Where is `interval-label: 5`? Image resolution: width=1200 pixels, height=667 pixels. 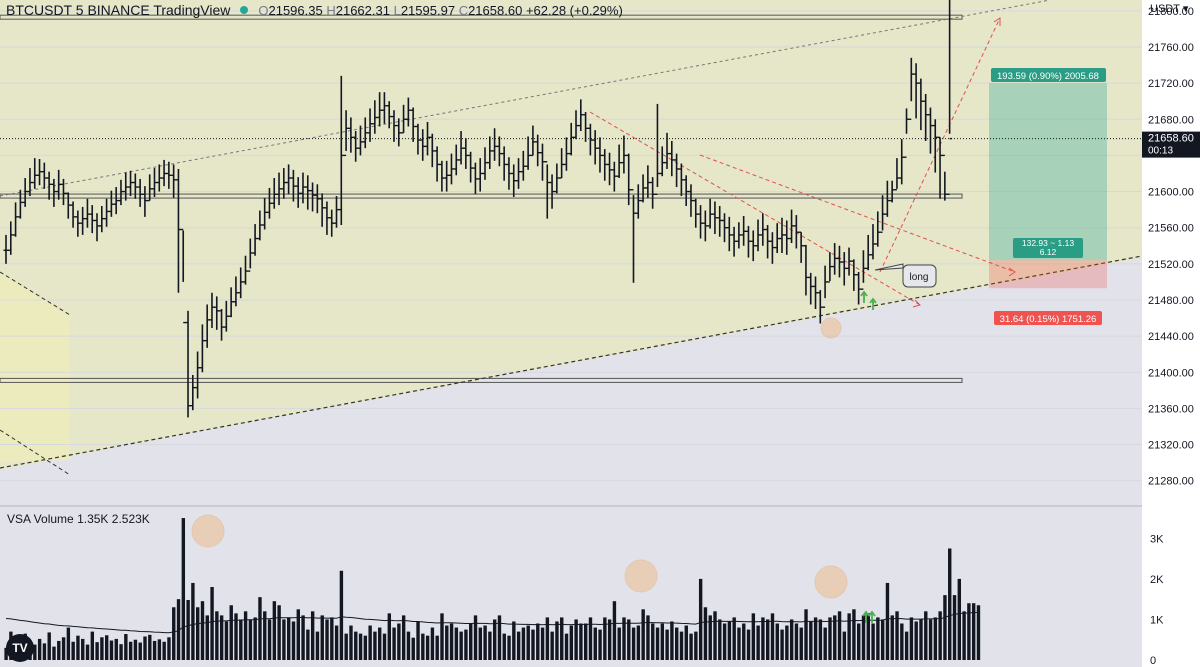 interval-label: 5 is located at coordinates (79, 10).